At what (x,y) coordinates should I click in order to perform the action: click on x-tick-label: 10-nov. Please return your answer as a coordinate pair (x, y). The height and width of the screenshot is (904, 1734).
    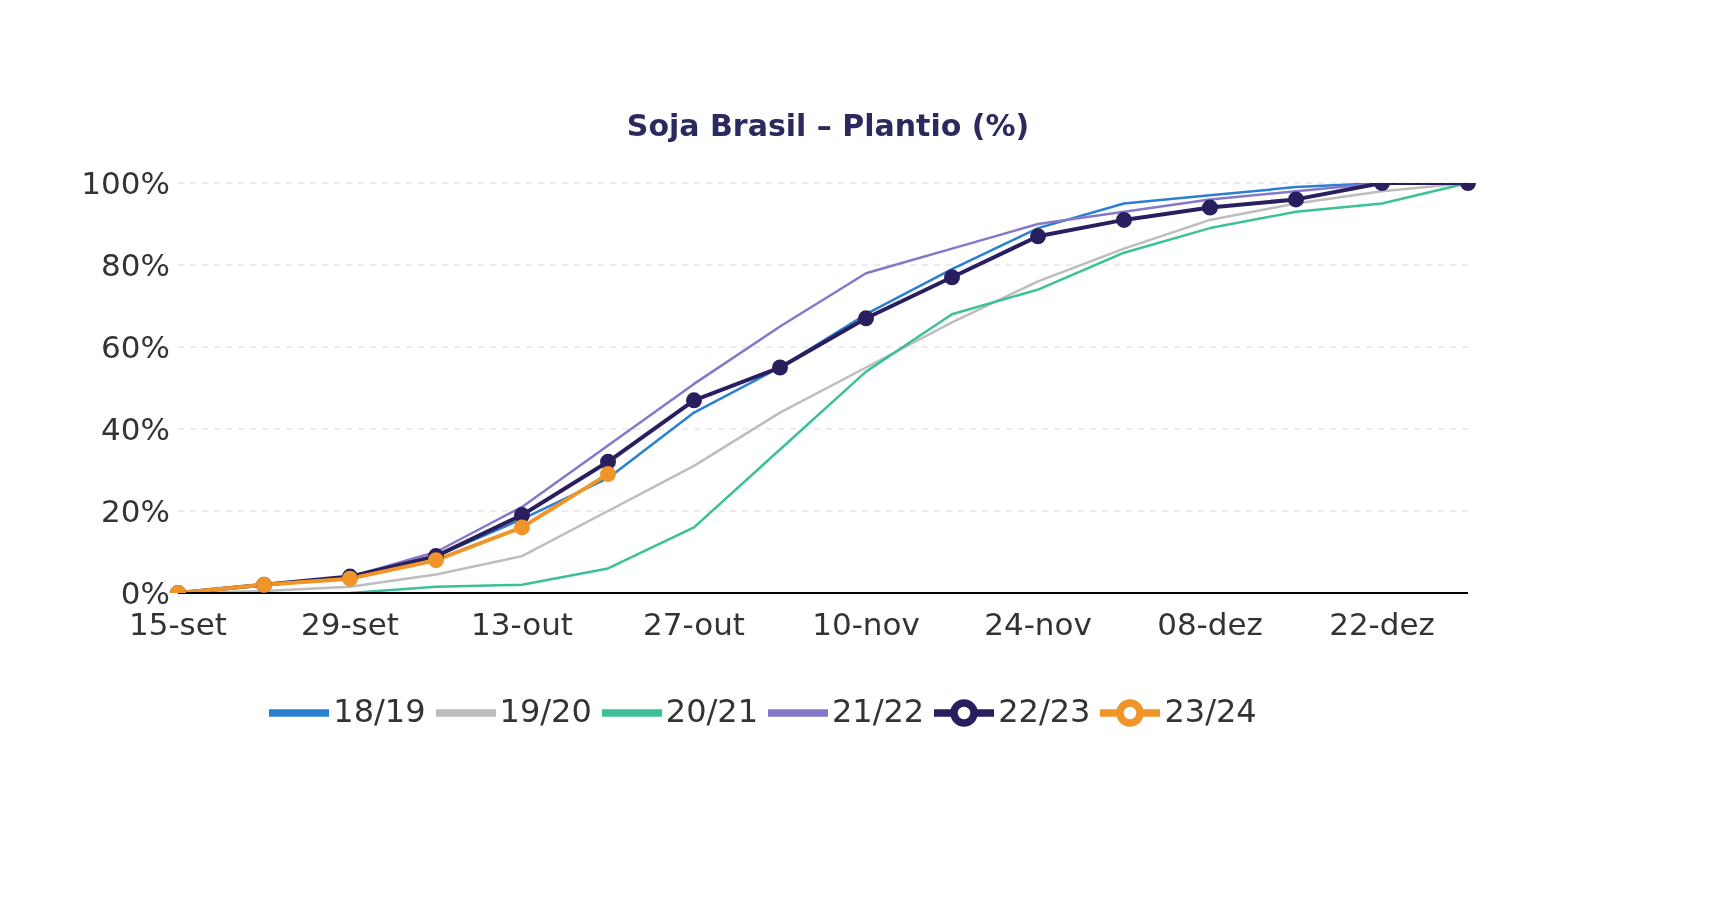
    Looking at the image, I should click on (866, 624).